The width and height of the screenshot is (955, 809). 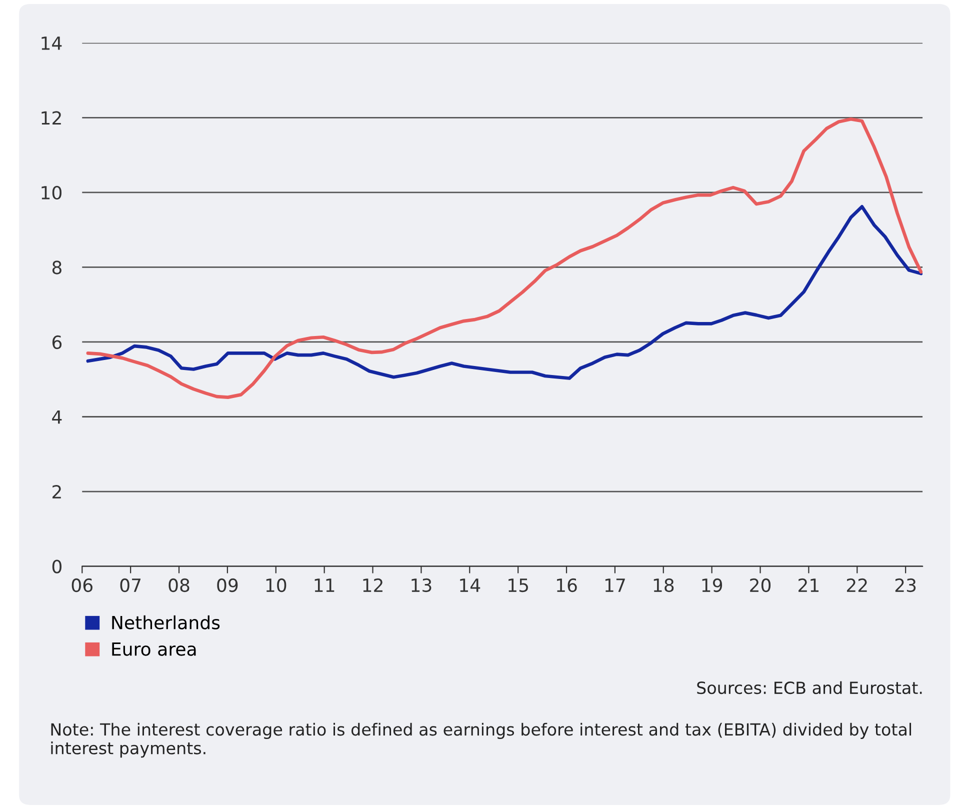 I want to click on x-tick-label: 18, so click(x=664, y=585).